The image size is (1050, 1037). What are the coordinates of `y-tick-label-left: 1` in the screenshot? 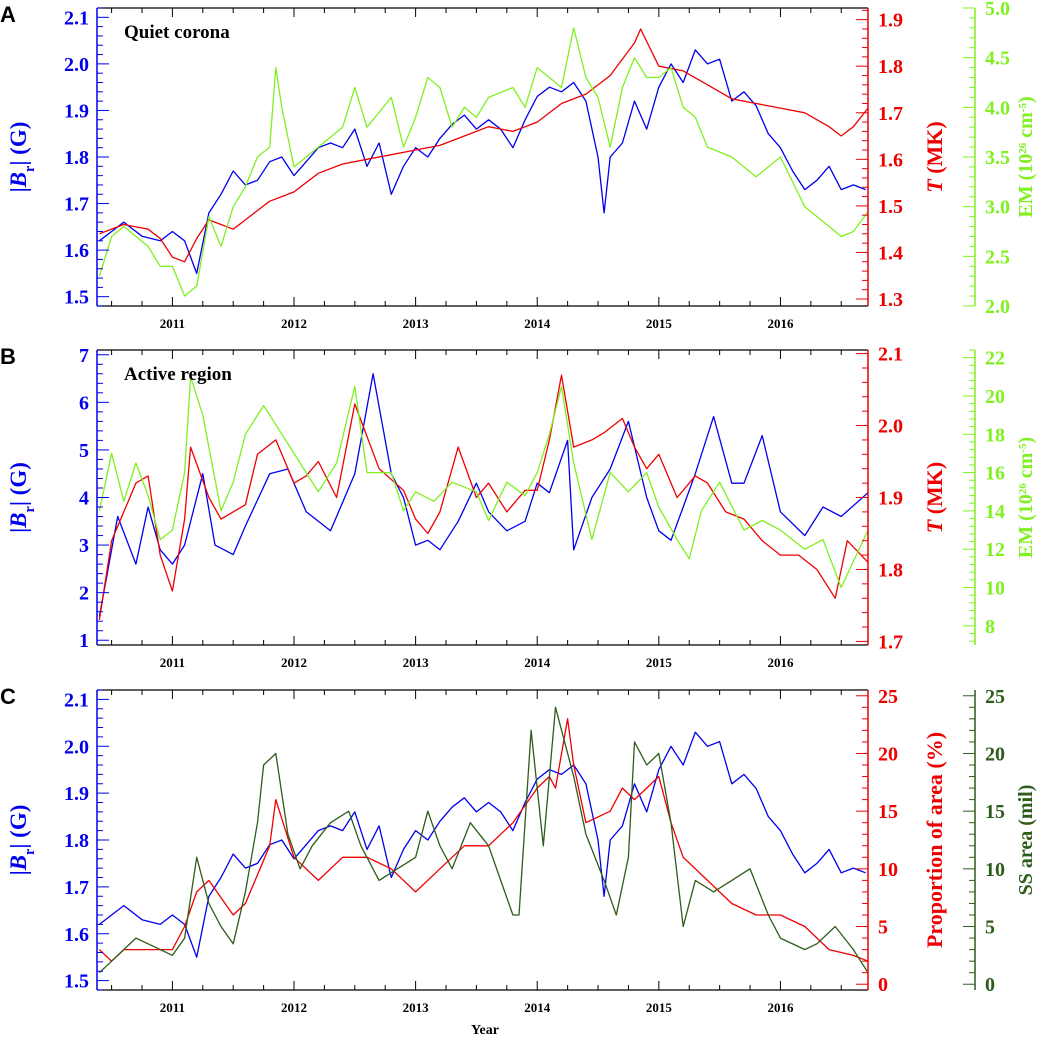 It's located at (84, 641).